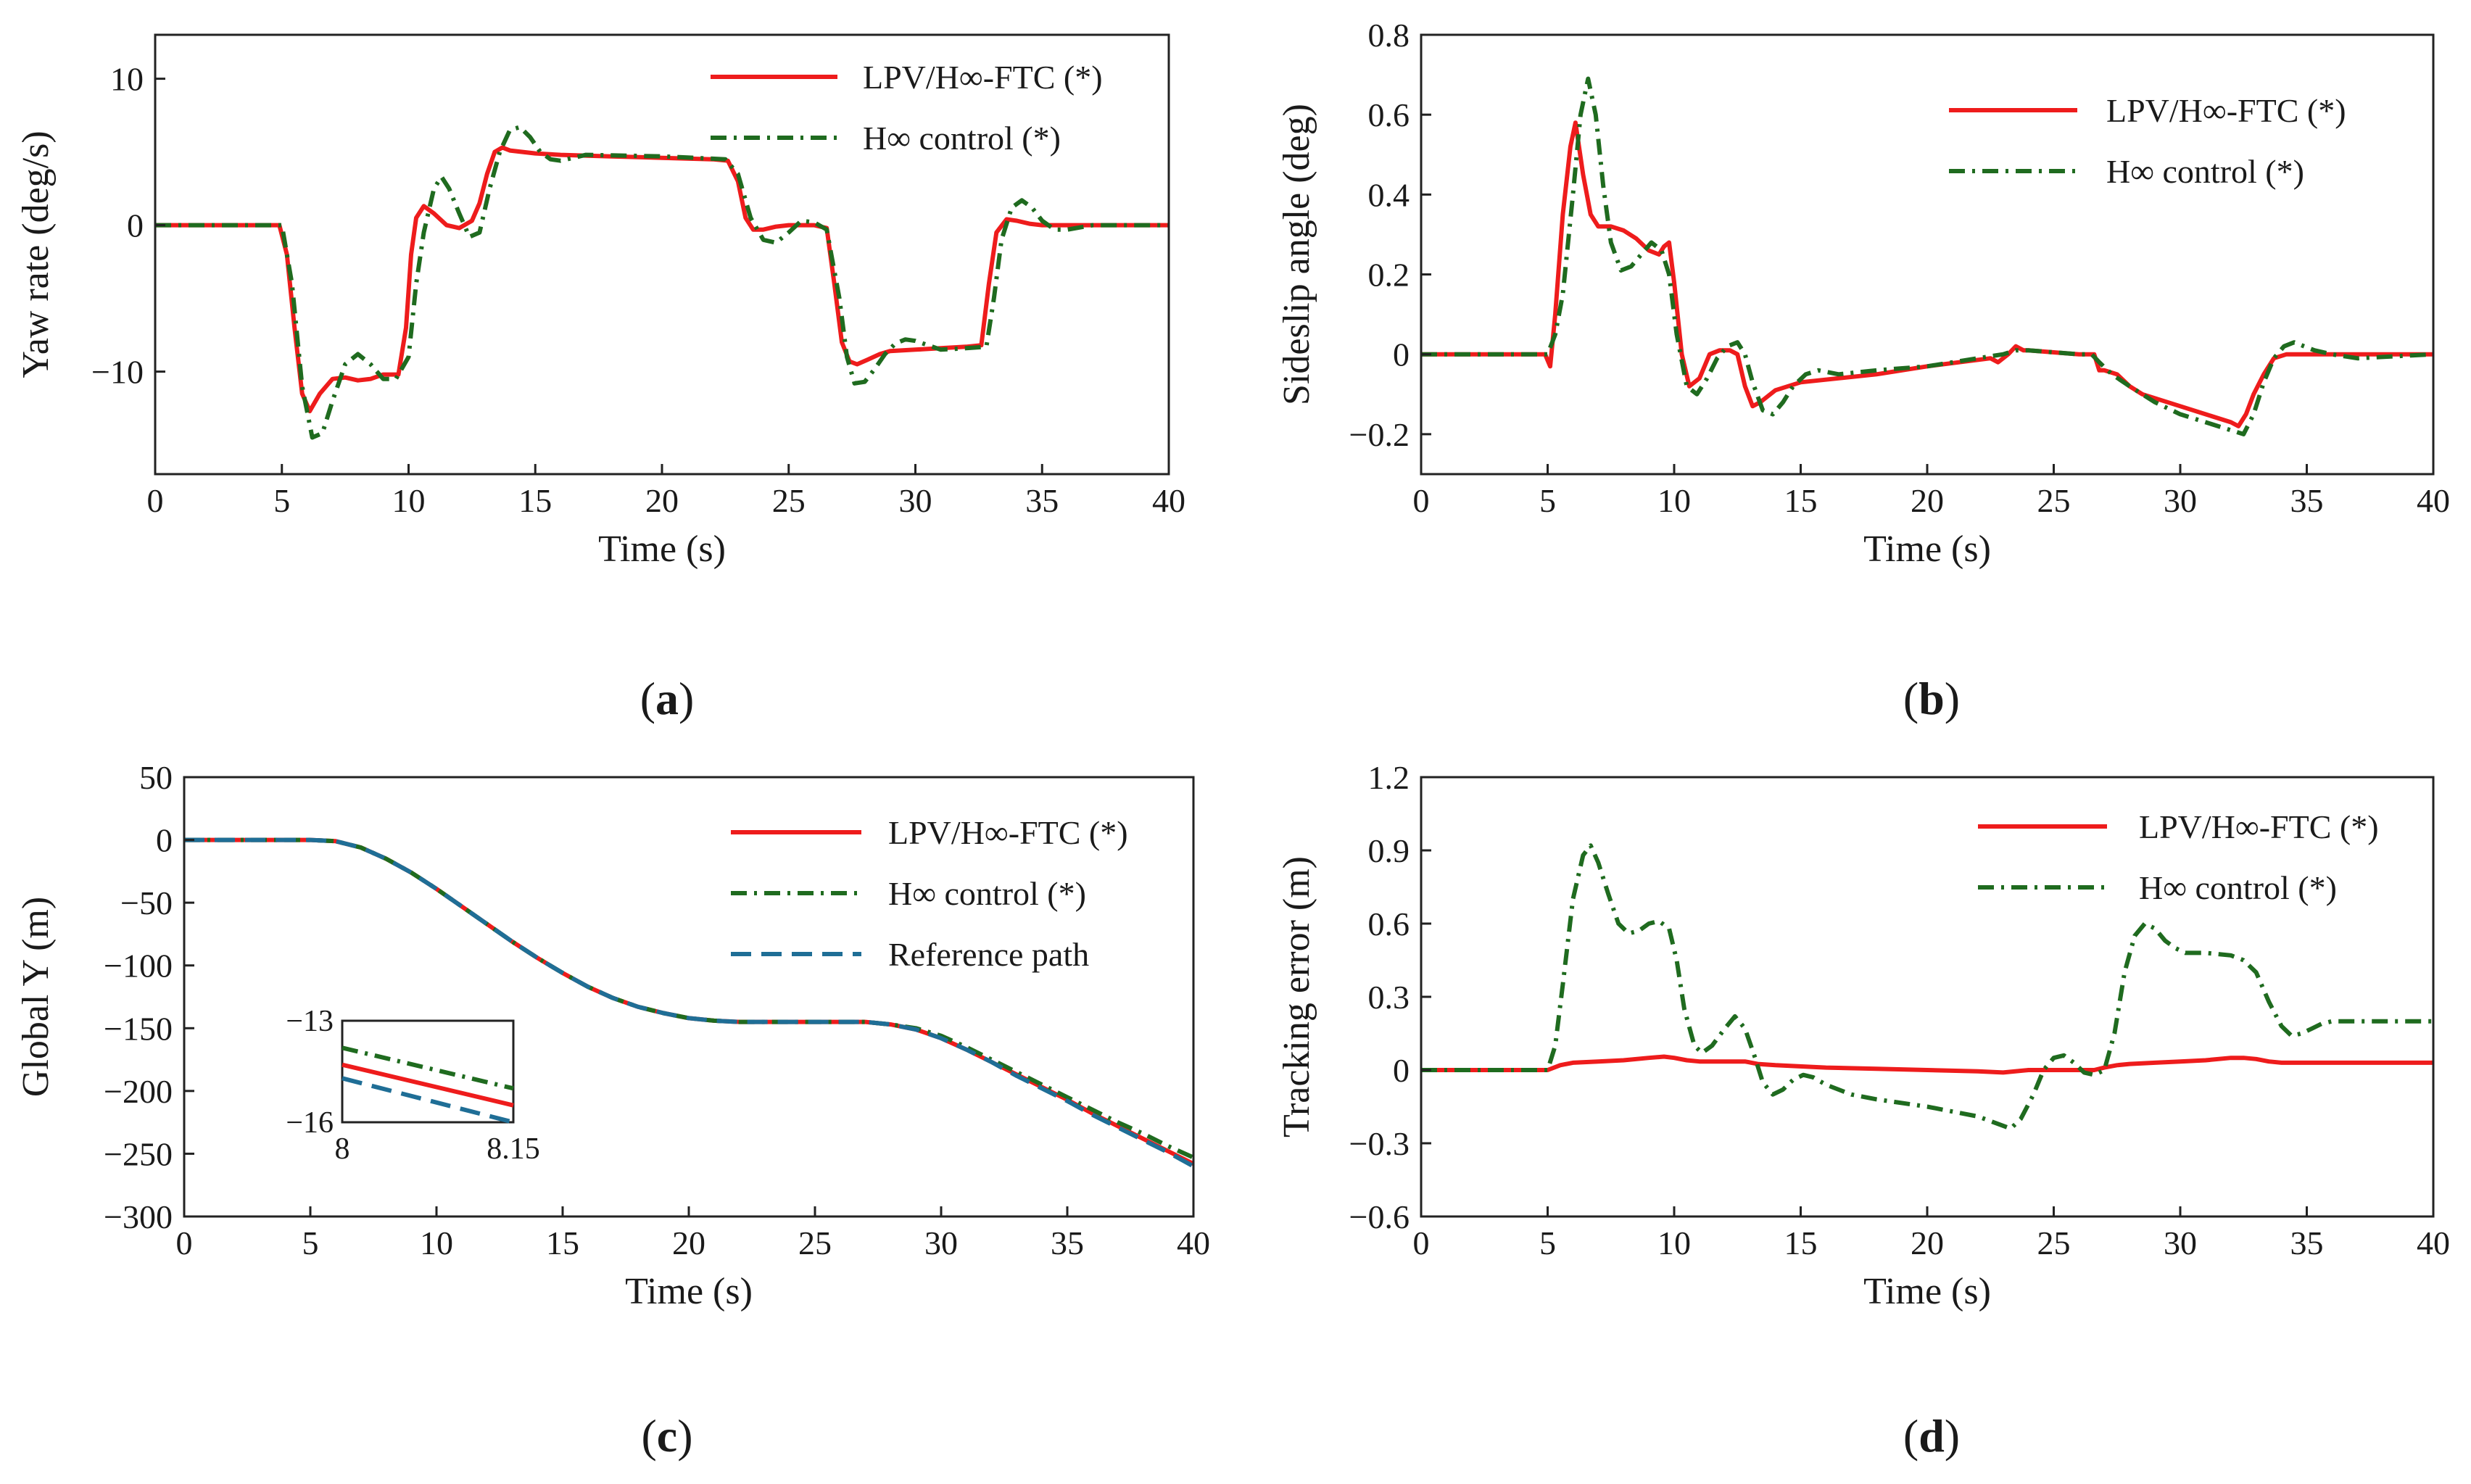  What do you see at coordinates (2178, 857) in the screenshot?
I see `legend-d: LPV/H∞-FTC (*) H∞ control (*)` at bounding box center [2178, 857].